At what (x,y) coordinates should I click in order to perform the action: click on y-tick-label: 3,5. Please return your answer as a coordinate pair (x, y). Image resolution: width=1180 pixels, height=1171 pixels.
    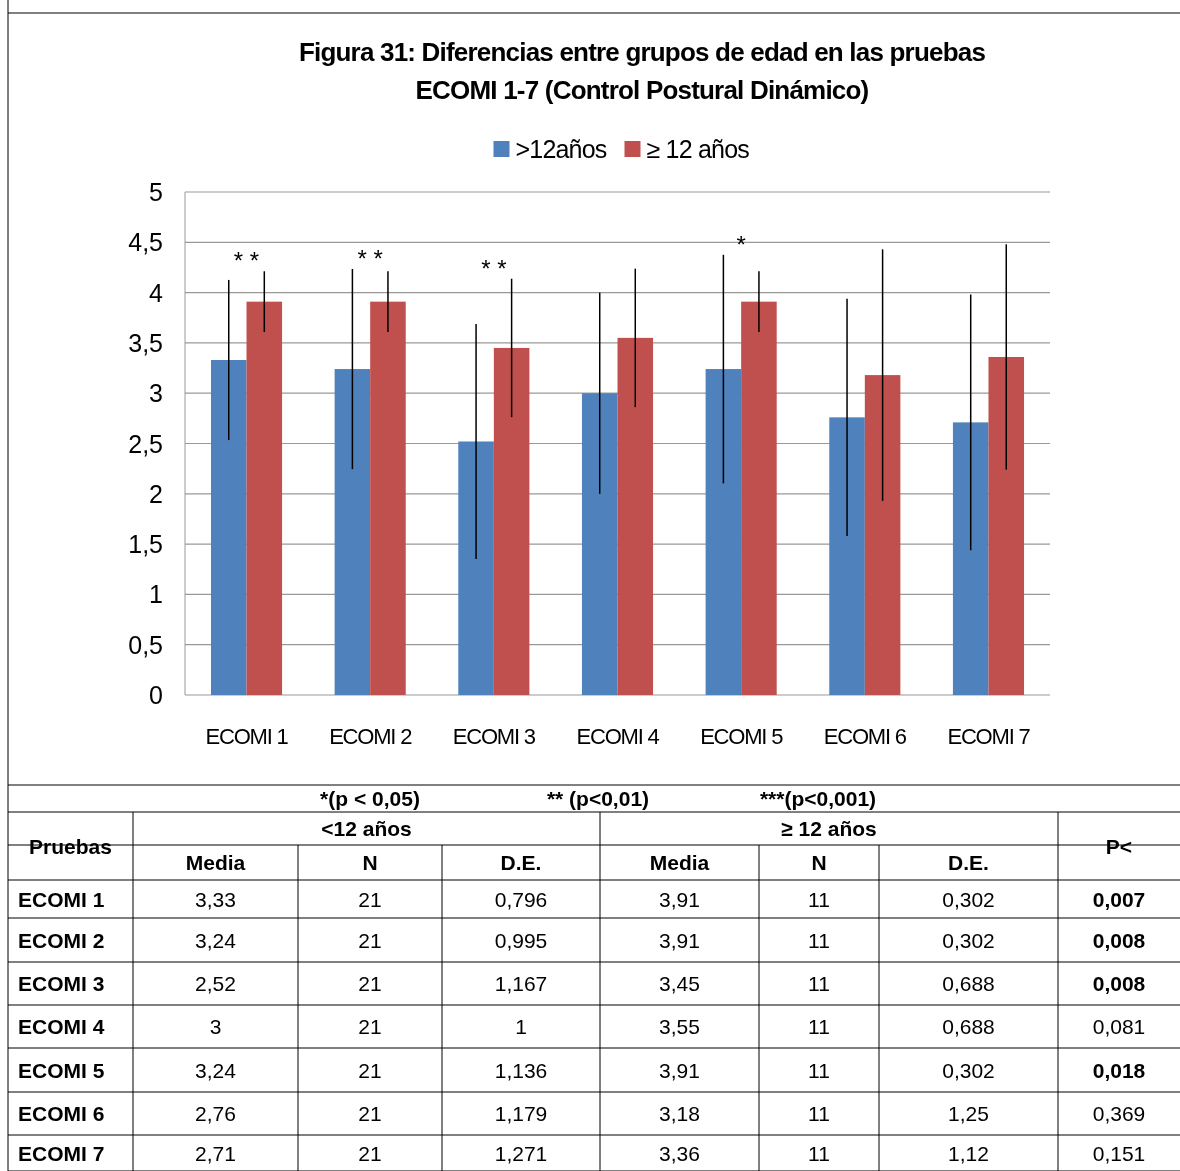
    Looking at the image, I should click on (145, 342).